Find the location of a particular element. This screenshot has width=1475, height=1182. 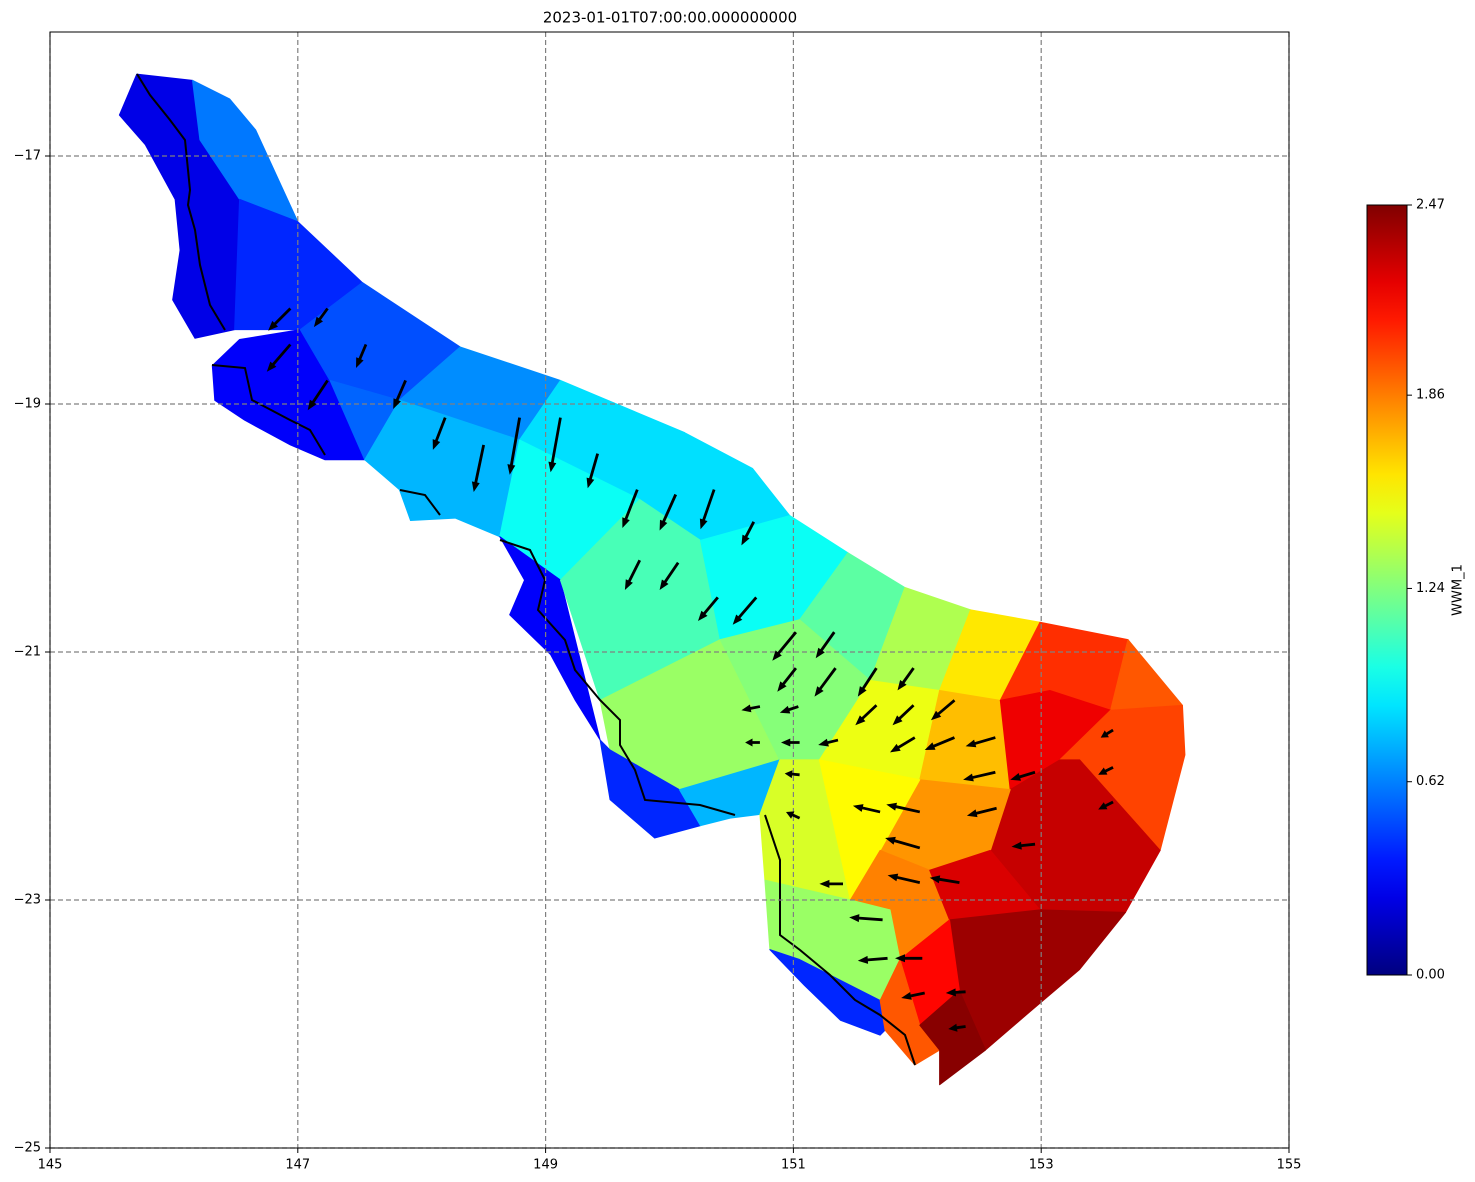

y-tick-label: −19 is located at coordinates (27, 404).